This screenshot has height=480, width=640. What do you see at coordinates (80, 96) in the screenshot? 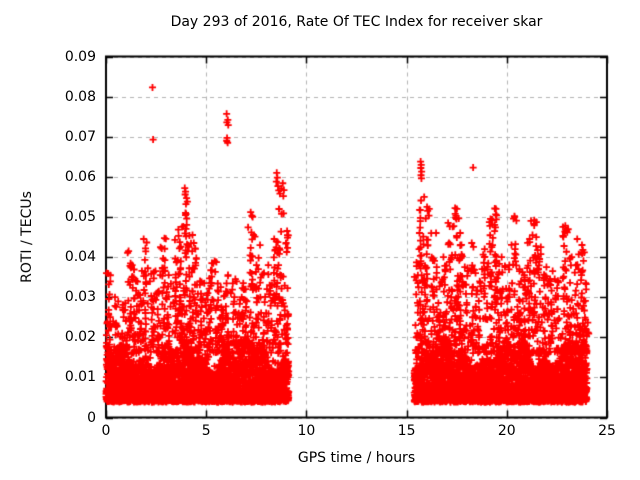
I see `y-tick-label: 0.08` at bounding box center [80, 96].